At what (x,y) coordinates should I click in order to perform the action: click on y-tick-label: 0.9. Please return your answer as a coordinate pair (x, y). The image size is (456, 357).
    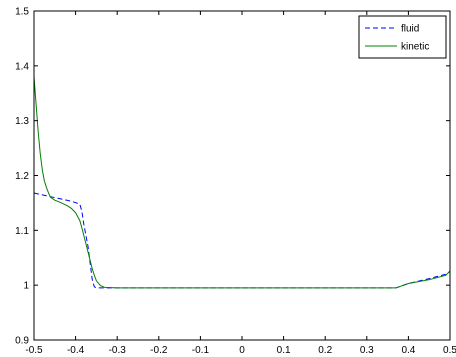
    Looking at the image, I should click on (22, 341).